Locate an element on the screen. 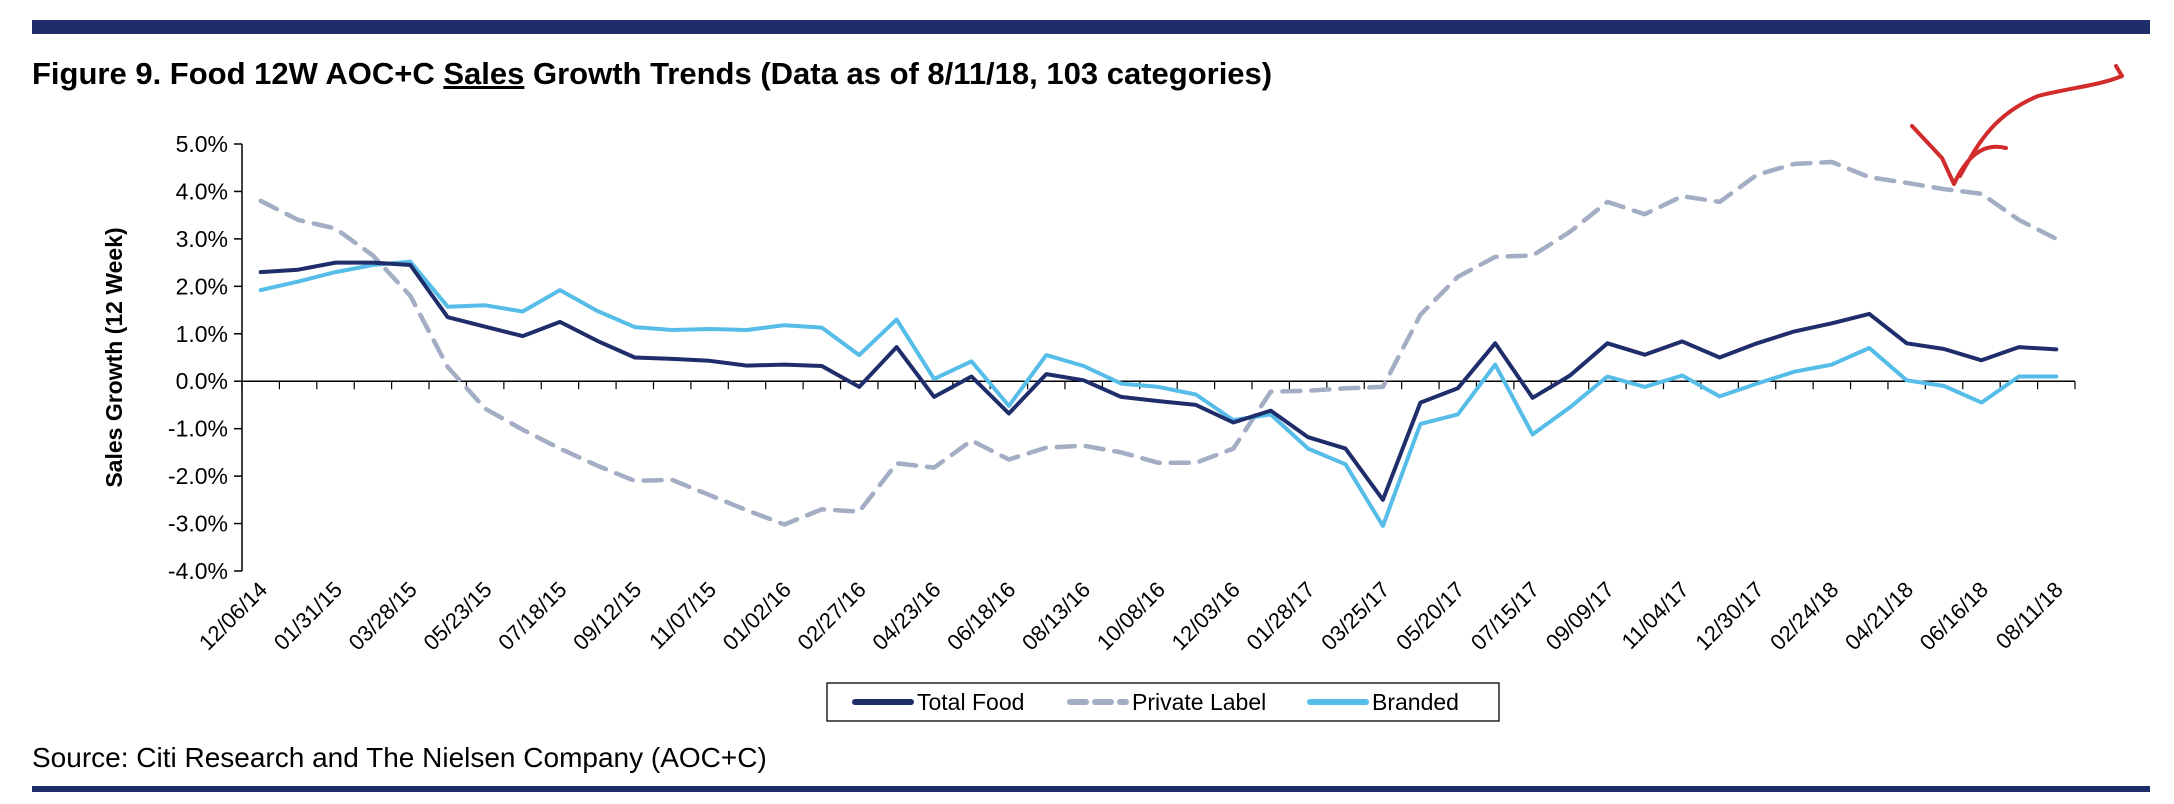 The image size is (2174, 804). y-tick-label: -1.0% is located at coordinates (198, 429).